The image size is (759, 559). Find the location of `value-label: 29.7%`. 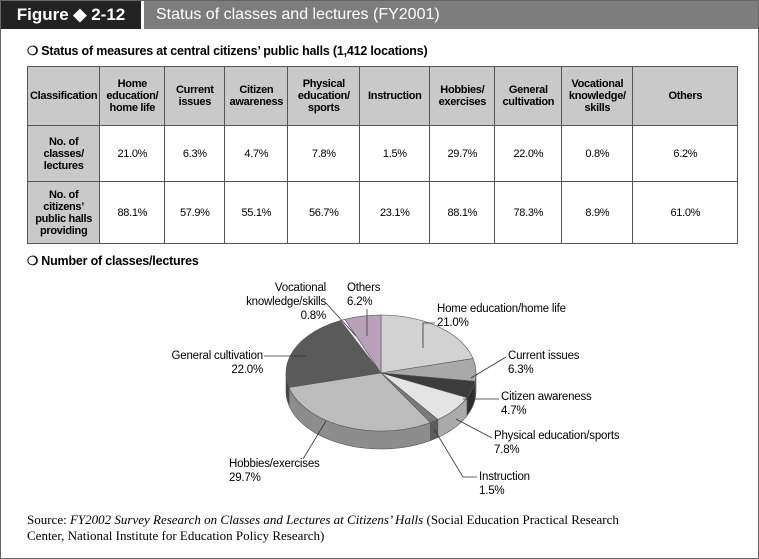

value-label: 29.7% is located at coordinates (245, 478).